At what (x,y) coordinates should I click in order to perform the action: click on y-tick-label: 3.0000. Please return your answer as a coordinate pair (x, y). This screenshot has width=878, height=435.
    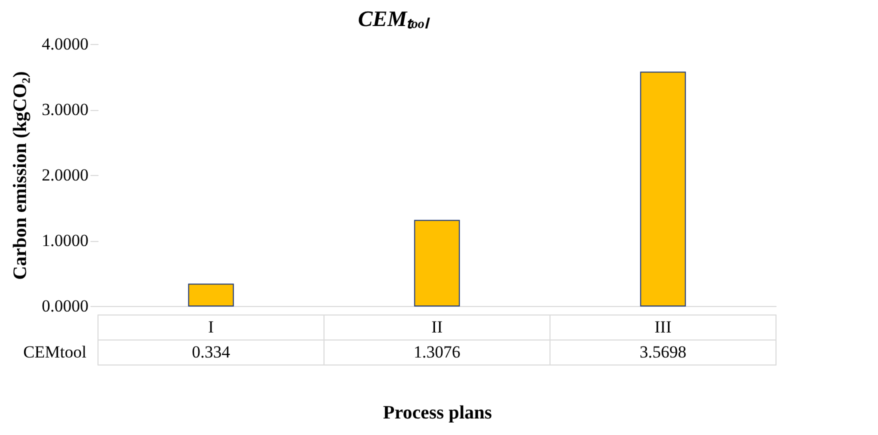
    Looking at the image, I should click on (65, 109).